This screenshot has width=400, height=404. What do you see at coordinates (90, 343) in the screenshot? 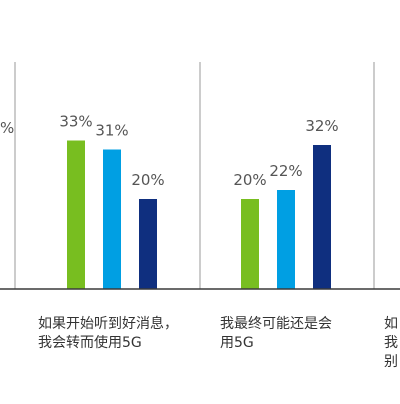
I see `category-label-1-line-2: 我会转而使用5G` at bounding box center [90, 343].